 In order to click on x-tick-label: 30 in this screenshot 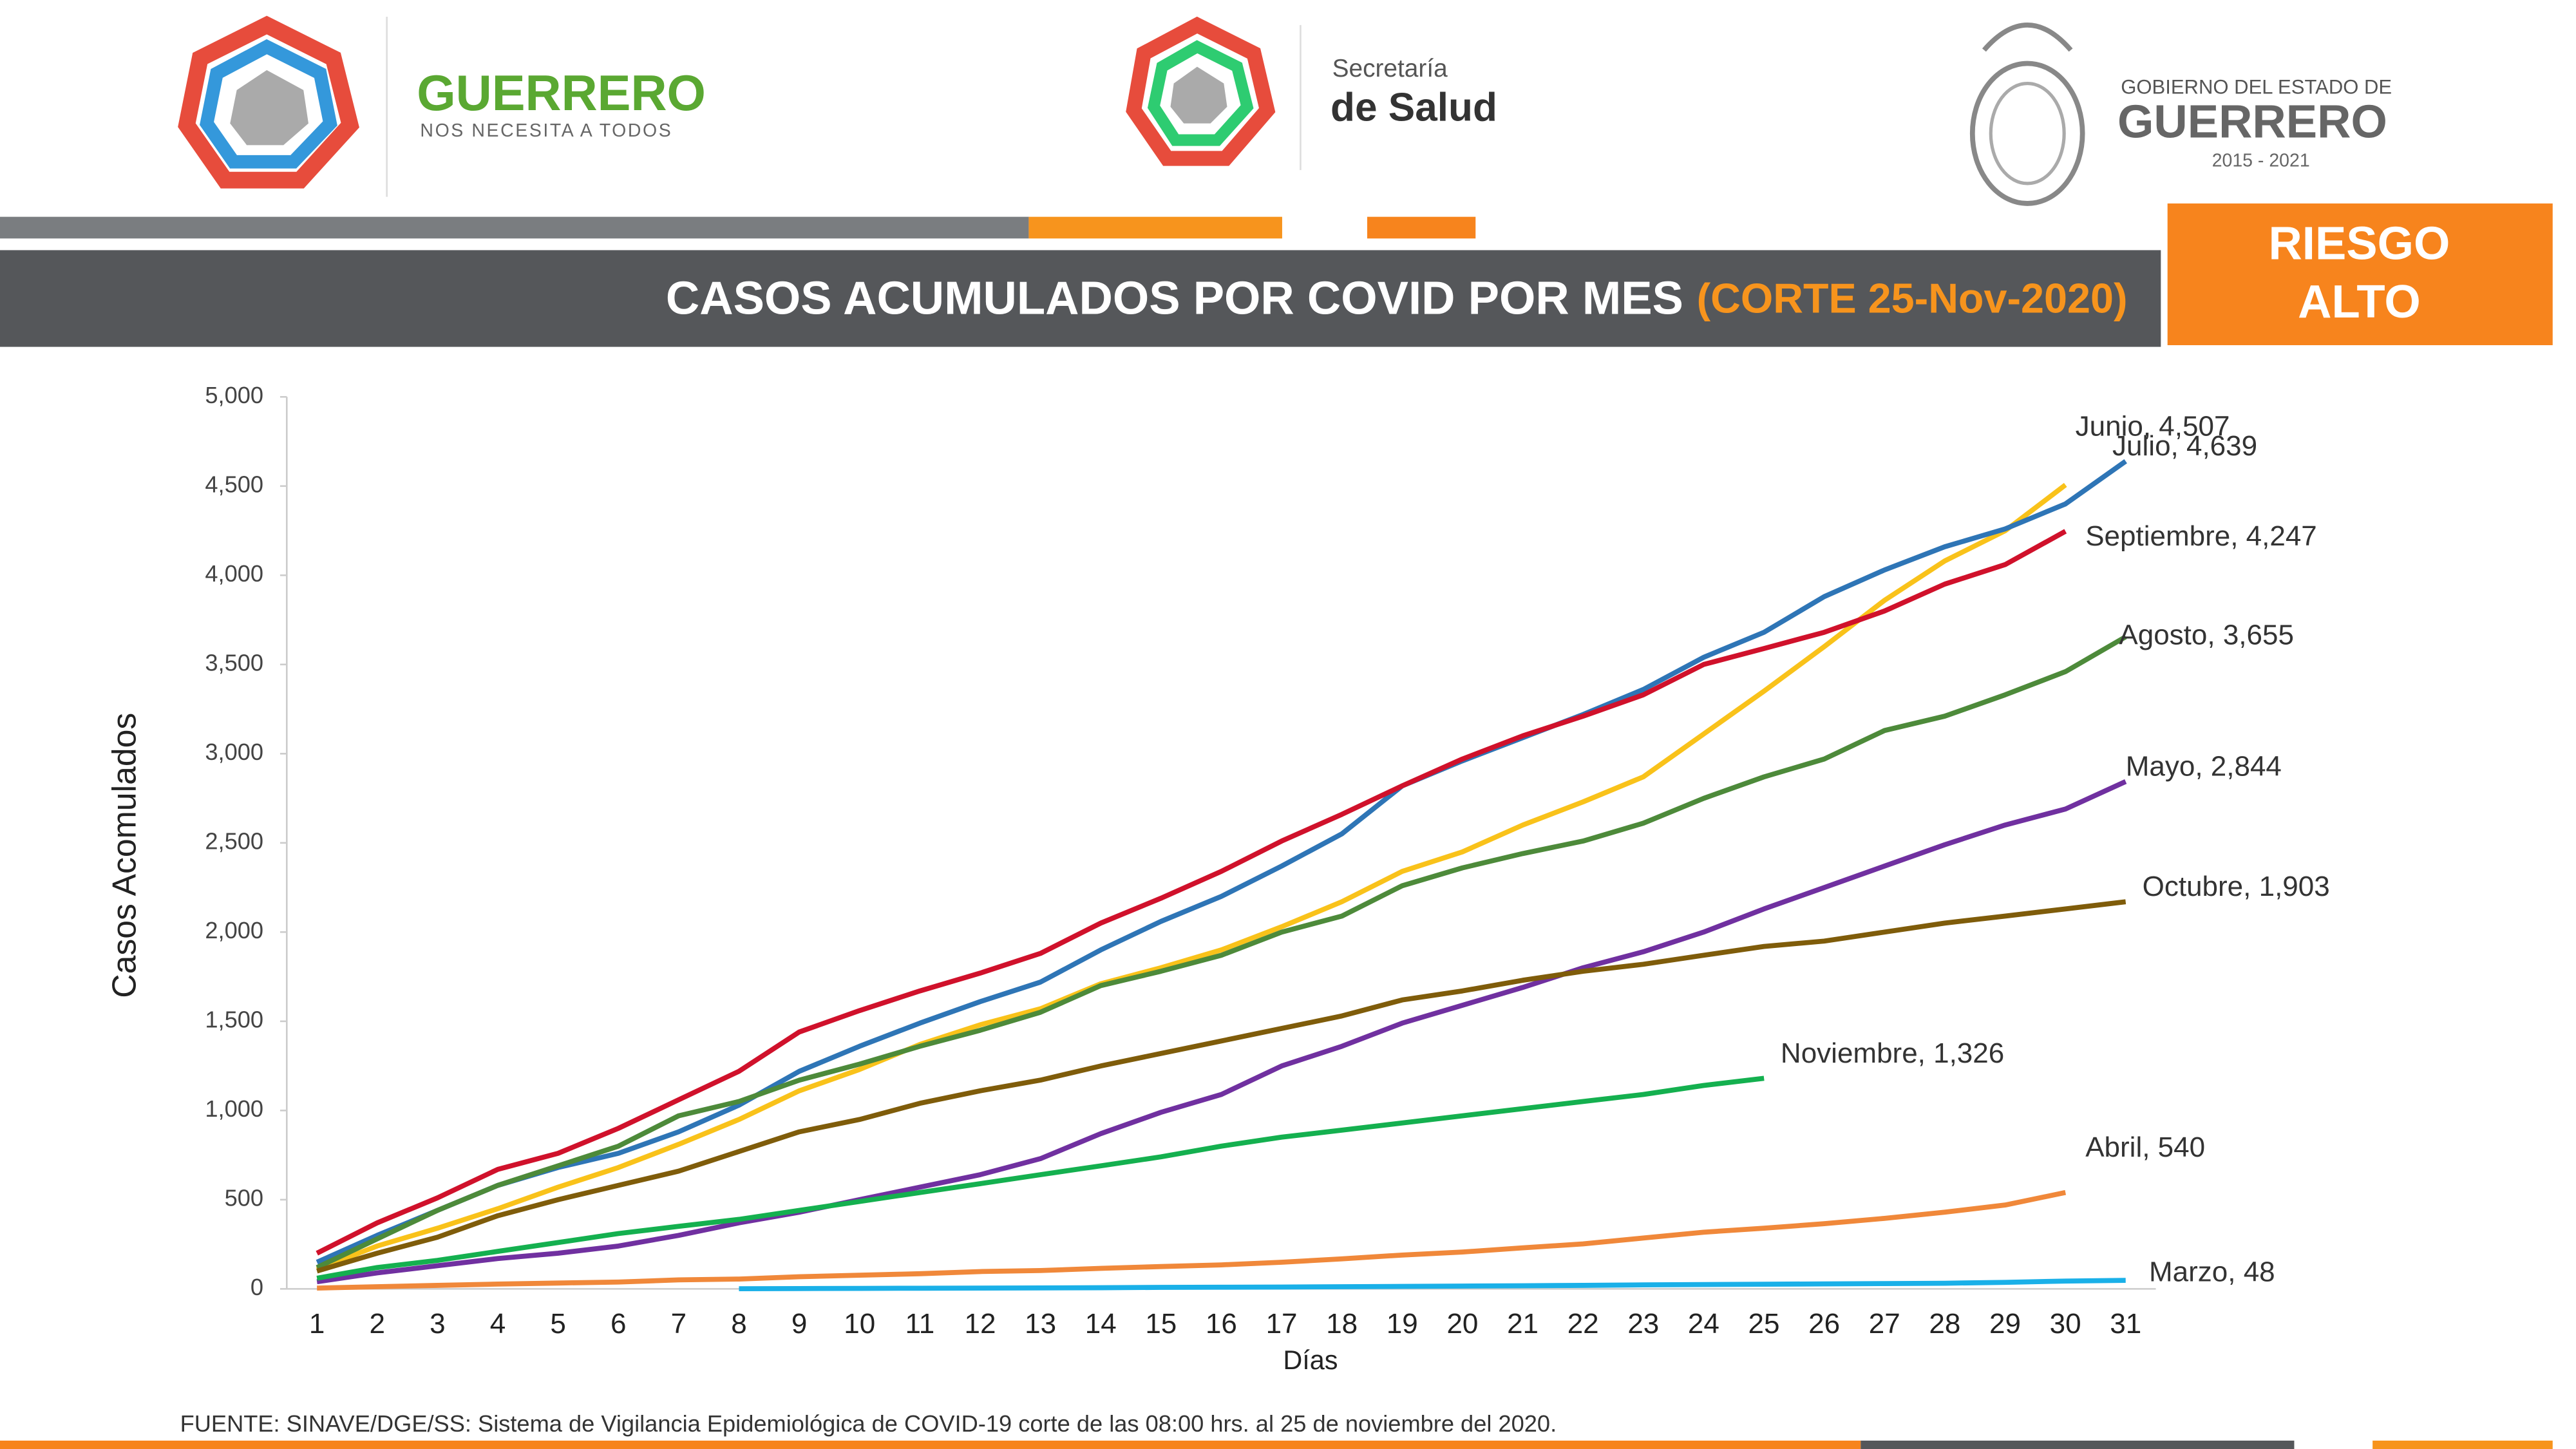, I will do `click(2066, 1324)`.